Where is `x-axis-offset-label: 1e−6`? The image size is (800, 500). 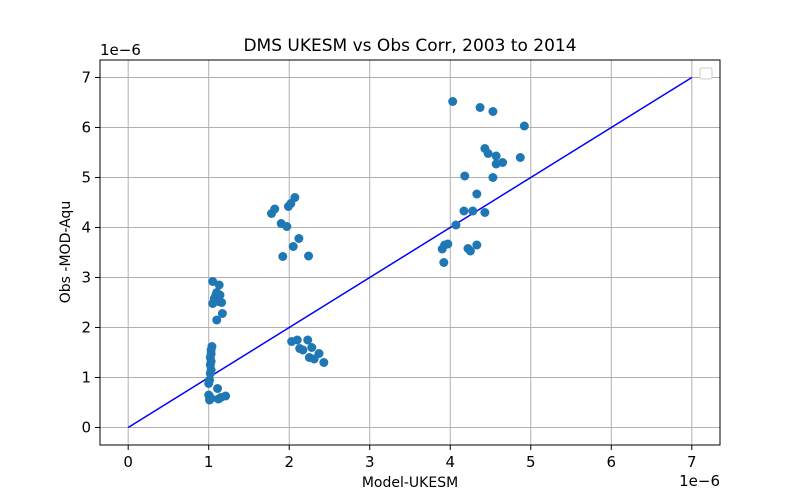 x-axis-offset-label: 1e−6 is located at coordinates (699, 481).